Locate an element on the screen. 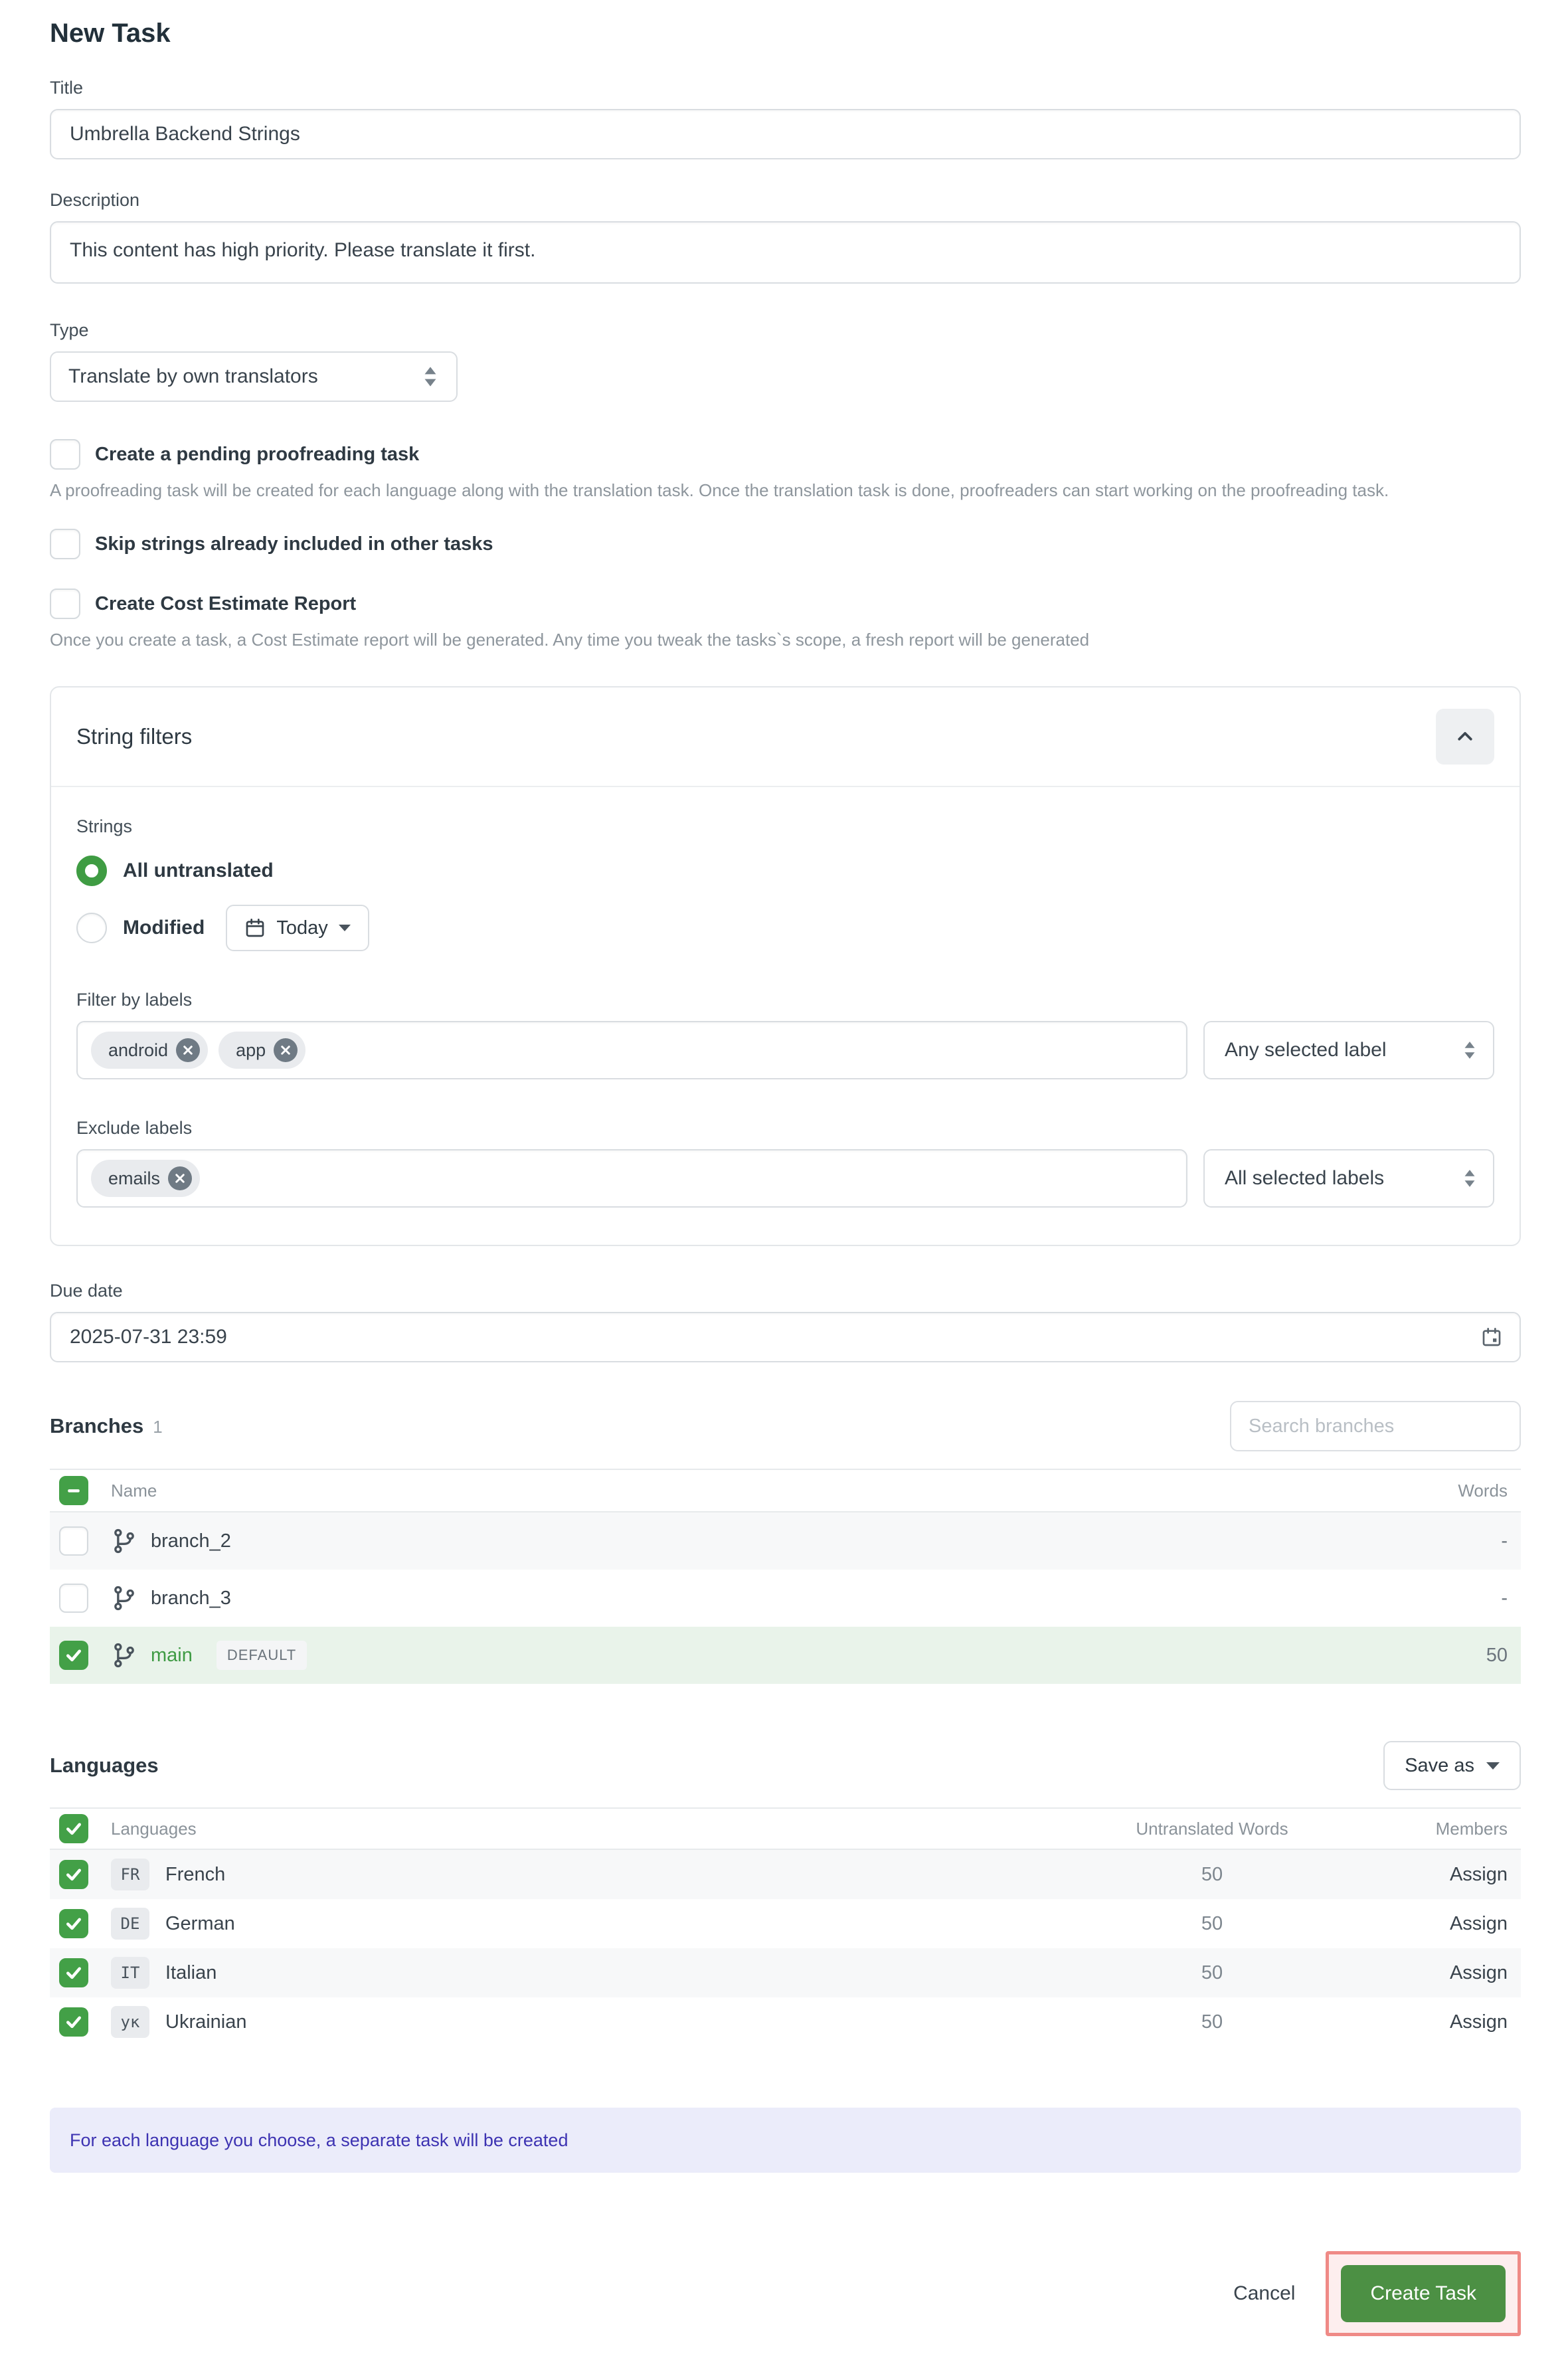 The height and width of the screenshot is (2376, 1568). string-filters-title: String filters is located at coordinates (134, 736).